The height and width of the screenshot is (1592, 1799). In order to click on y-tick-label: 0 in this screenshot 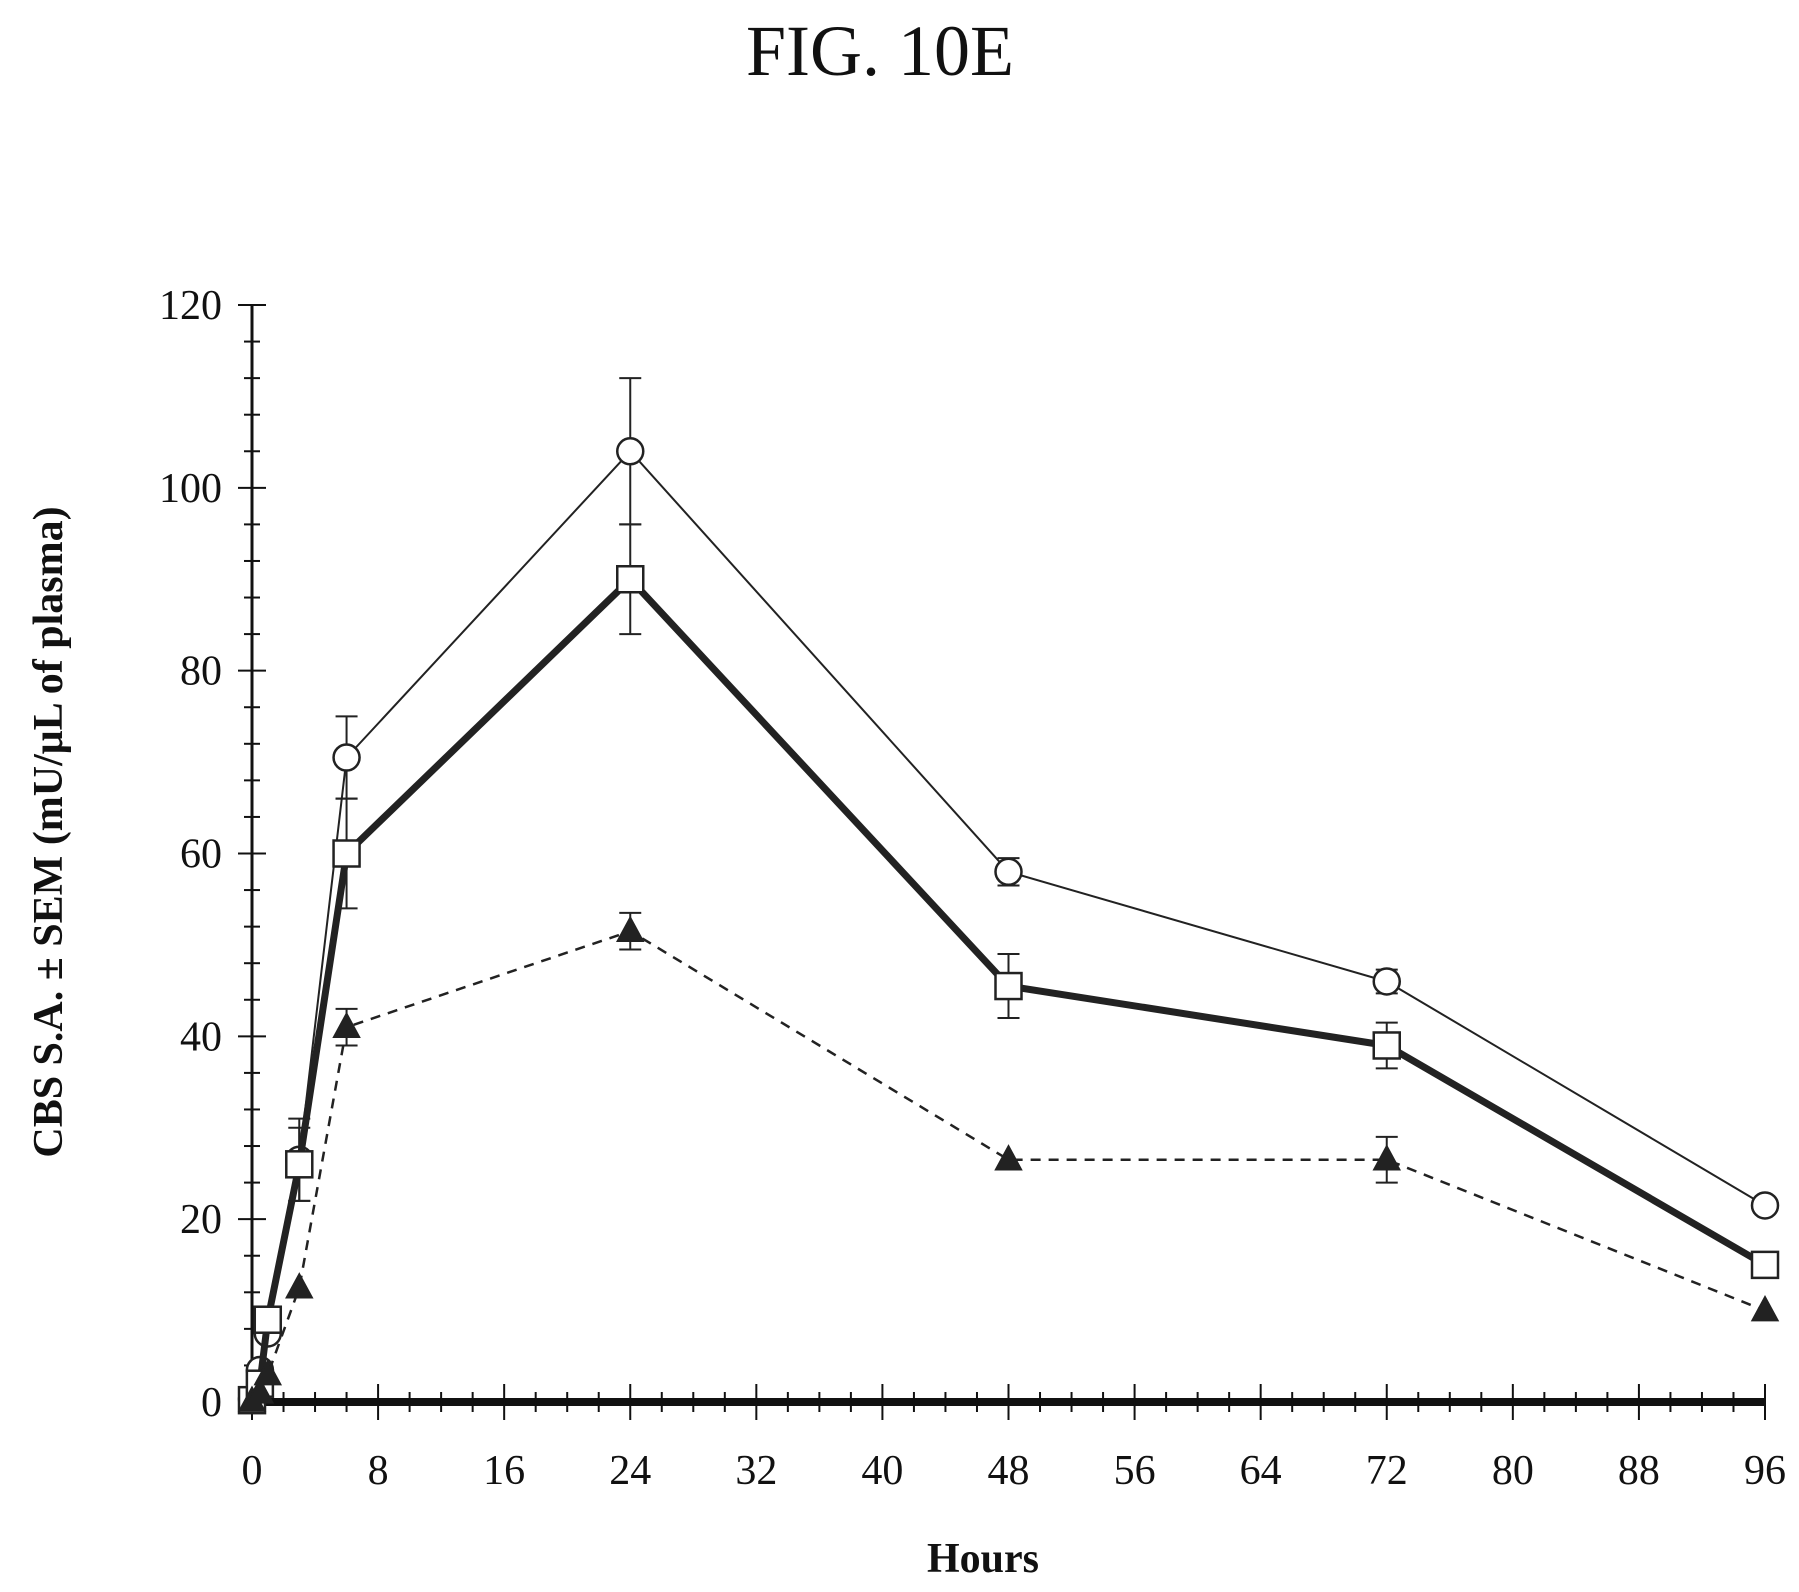, I will do `click(211, 1403)`.